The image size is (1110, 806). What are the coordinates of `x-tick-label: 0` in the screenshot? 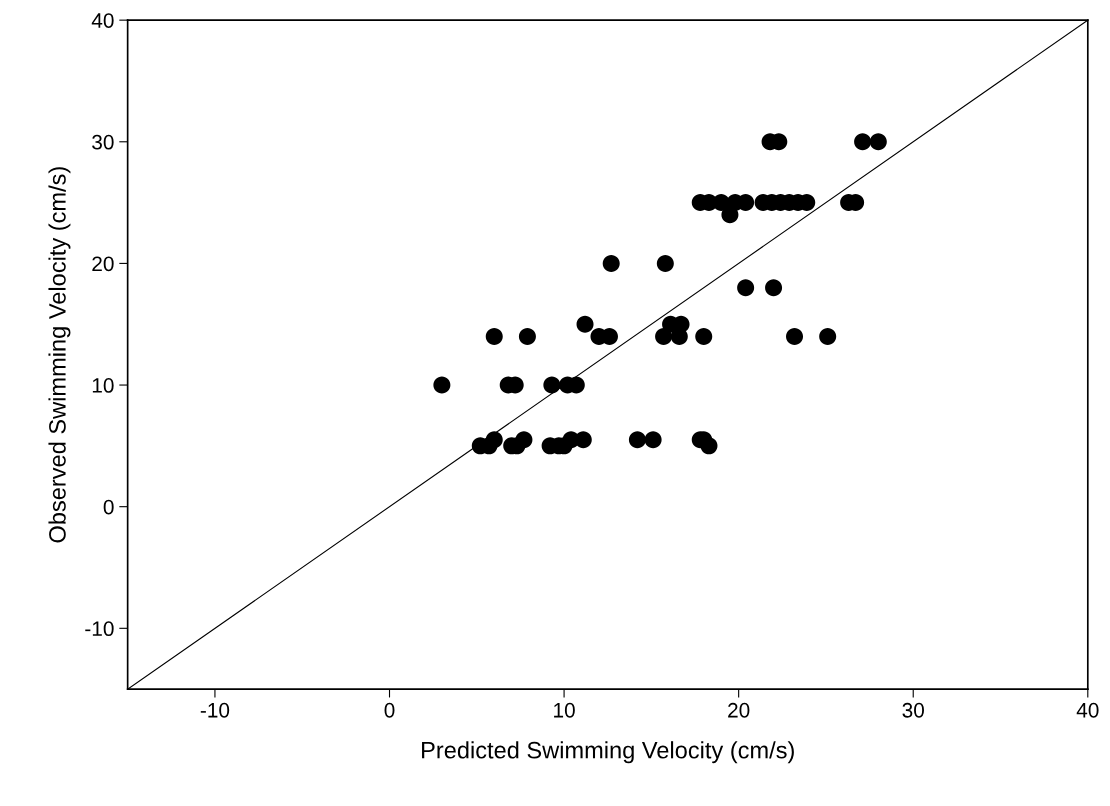 It's located at (389, 710).